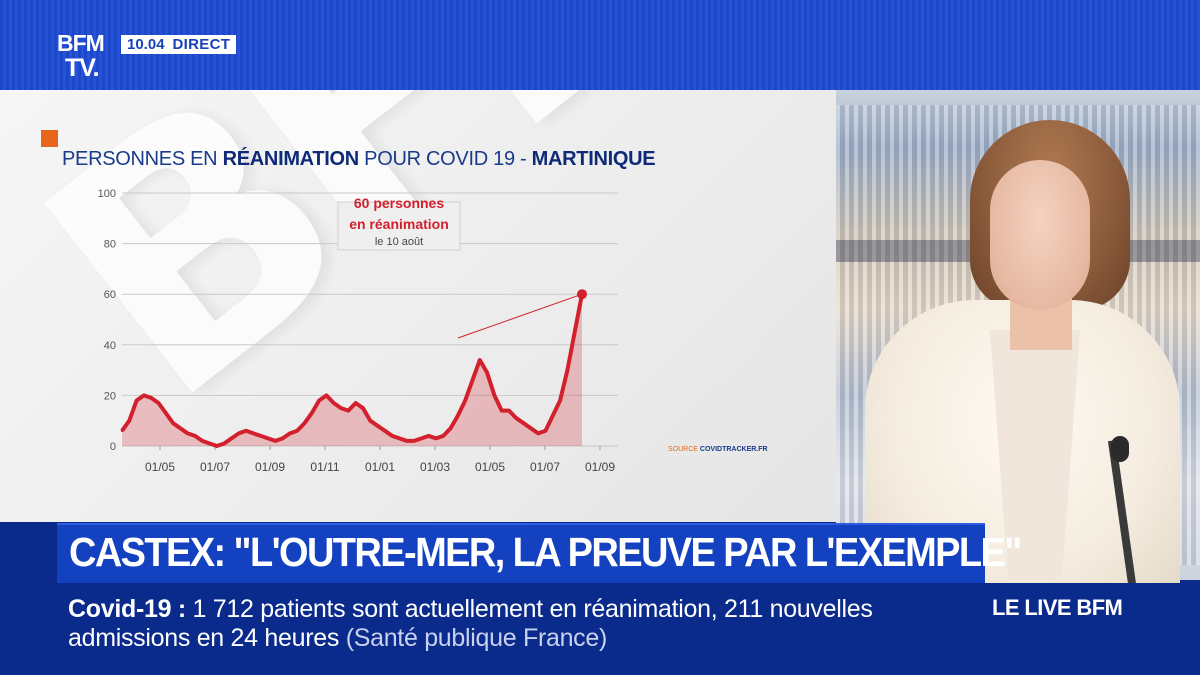 This screenshot has width=1200, height=675. What do you see at coordinates (291, 159) in the screenshot?
I see `title-bold1: RÉANIMATION` at bounding box center [291, 159].